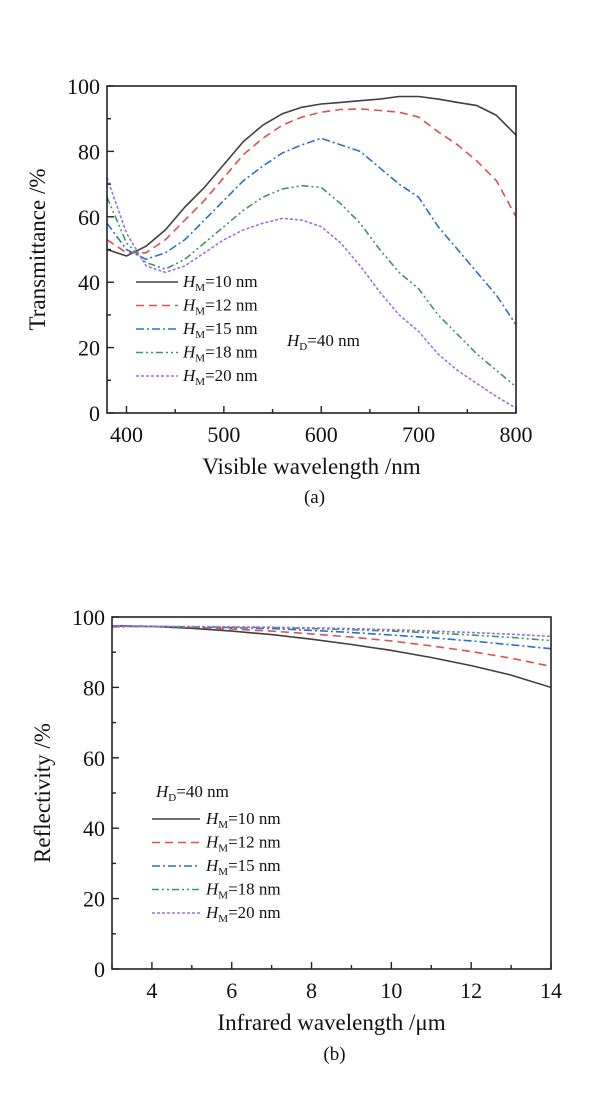 This screenshot has height=1119, width=602. What do you see at coordinates (311, 990) in the screenshot?
I see `x-tick-label: 8` at bounding box center [311, 990].